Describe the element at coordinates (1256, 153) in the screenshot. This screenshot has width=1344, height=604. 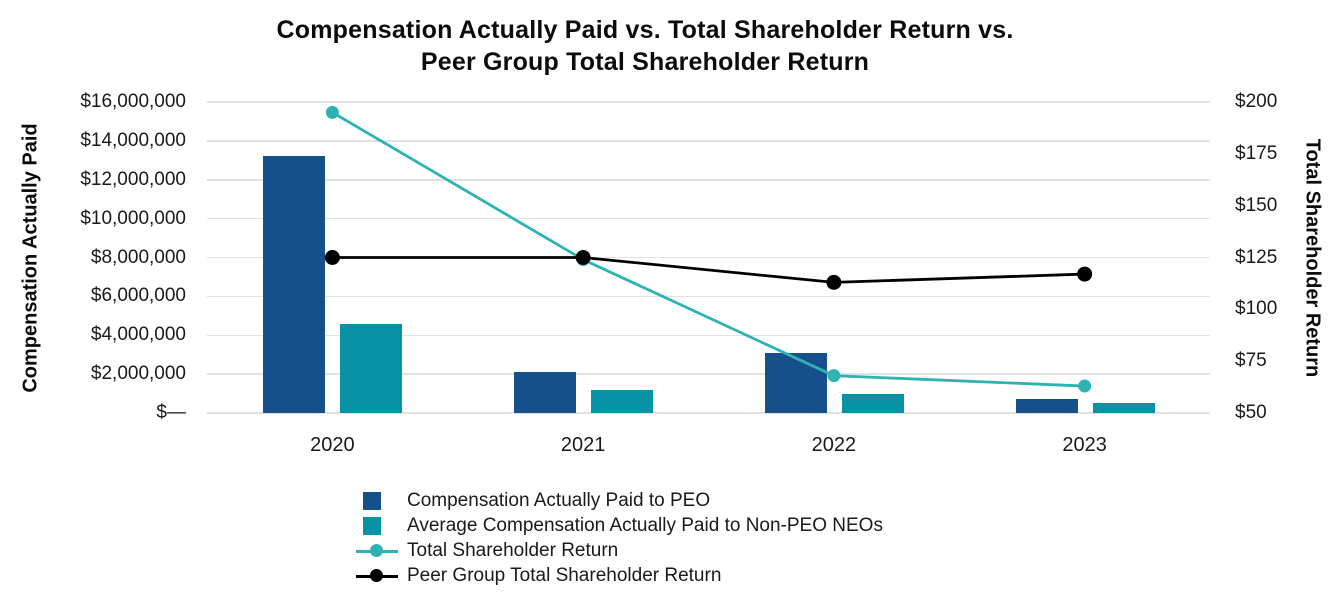
I see `right-axis-tick-label: $175` at that location.